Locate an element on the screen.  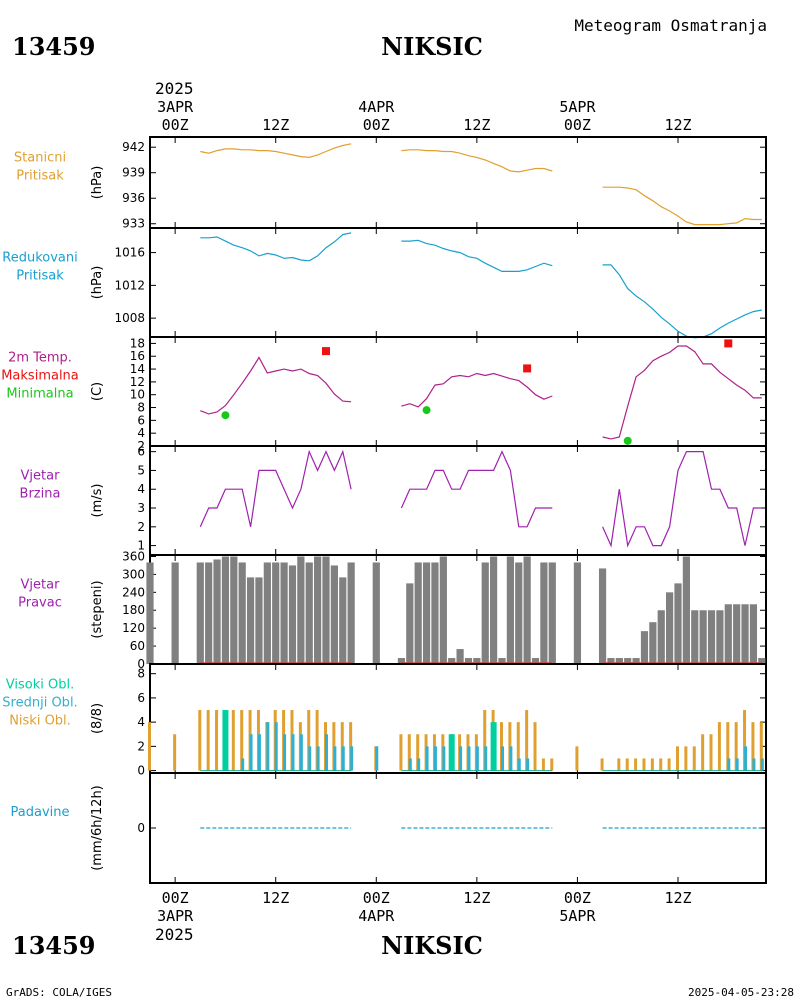
y-tick-label: 4 is located at coordinates (141, 489).